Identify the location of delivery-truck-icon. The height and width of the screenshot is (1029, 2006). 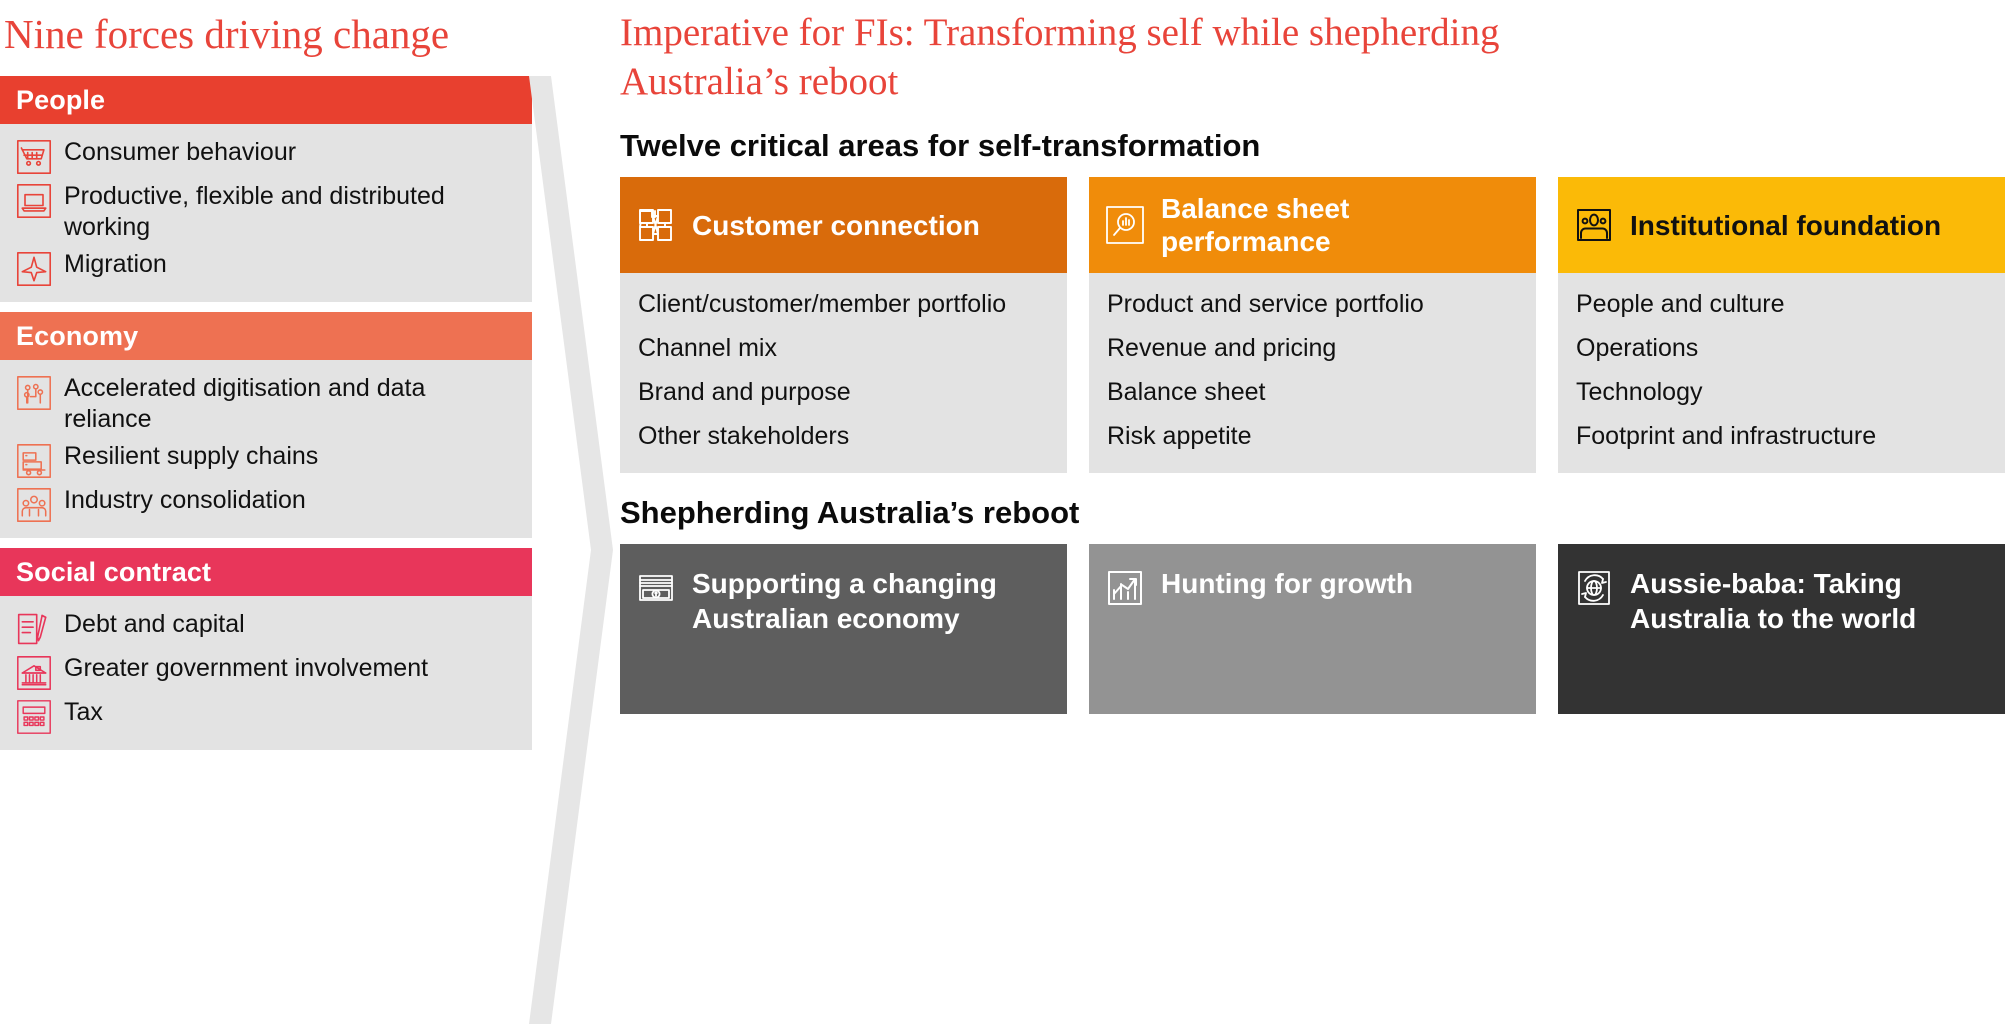
(34, 461).